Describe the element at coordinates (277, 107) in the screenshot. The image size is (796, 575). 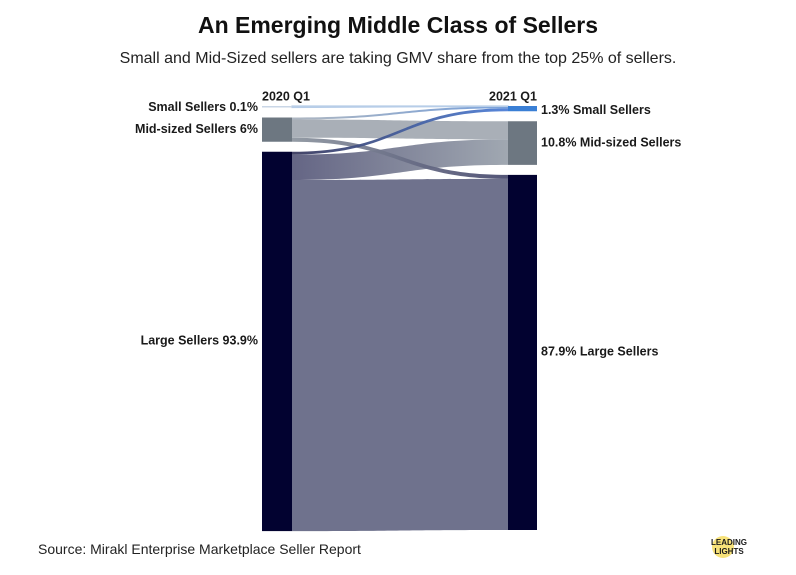
I see `left-node-small` at that location.